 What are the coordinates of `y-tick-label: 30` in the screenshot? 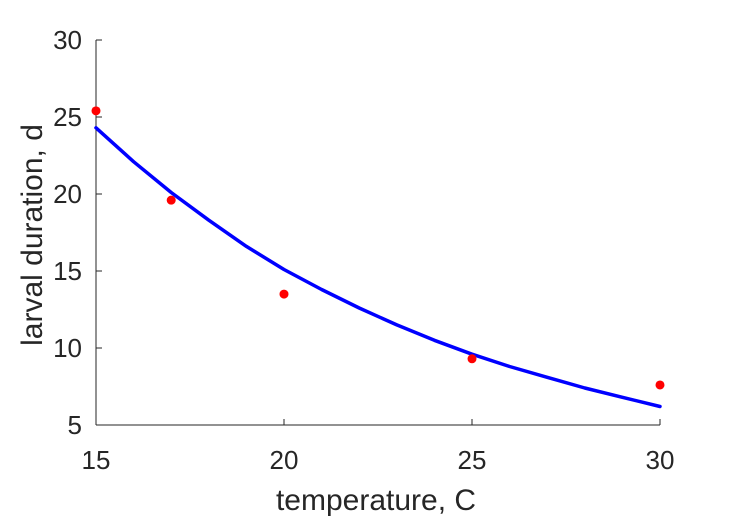 It's located at (67, 40).